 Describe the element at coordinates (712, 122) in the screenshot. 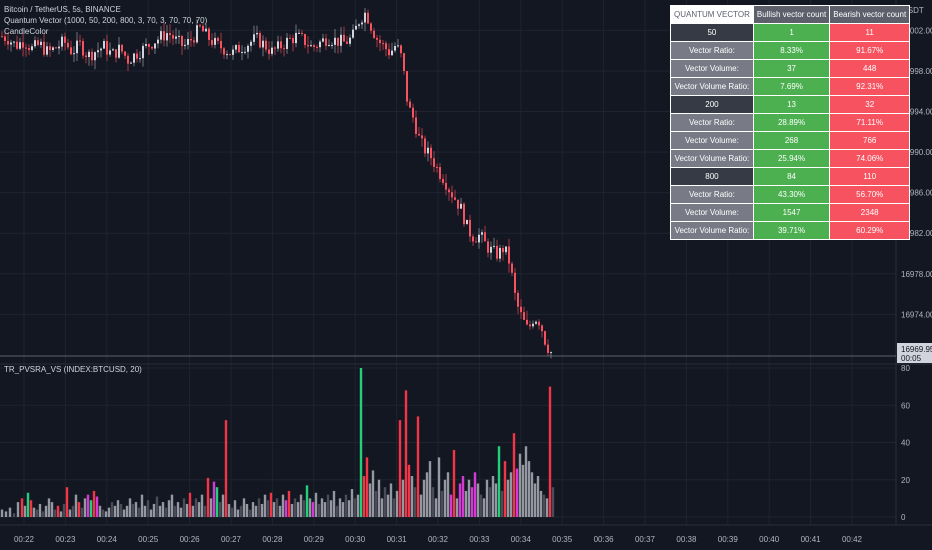

I see `table-row-label: Vector Ratio:` at that location.